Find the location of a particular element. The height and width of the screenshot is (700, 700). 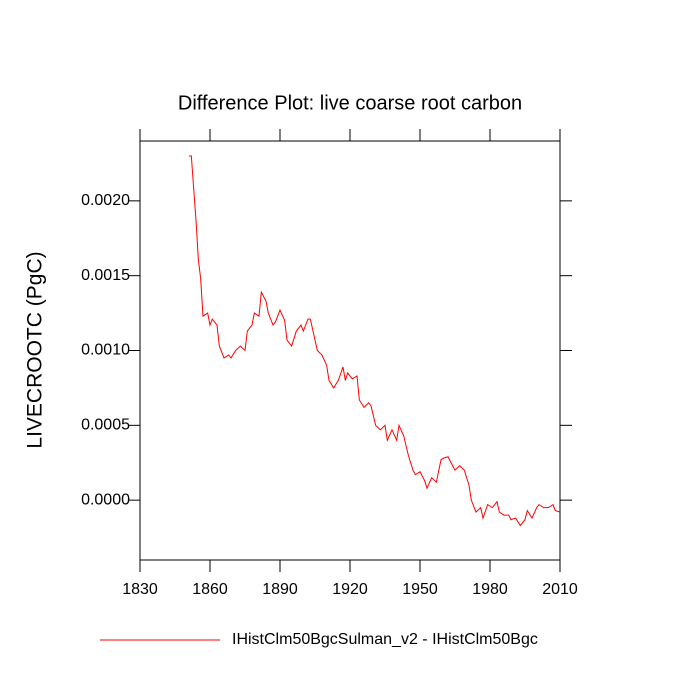

x-tick-label: 1950 is located at coordinates (420, 589).